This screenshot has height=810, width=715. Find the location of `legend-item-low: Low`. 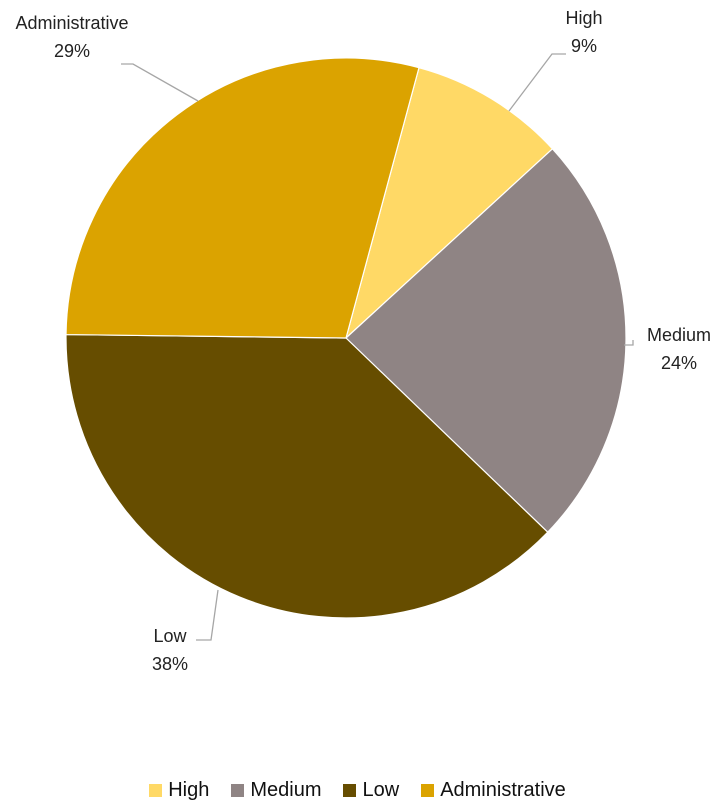

legend-item-low: Low is located at coordinates (371, 790).